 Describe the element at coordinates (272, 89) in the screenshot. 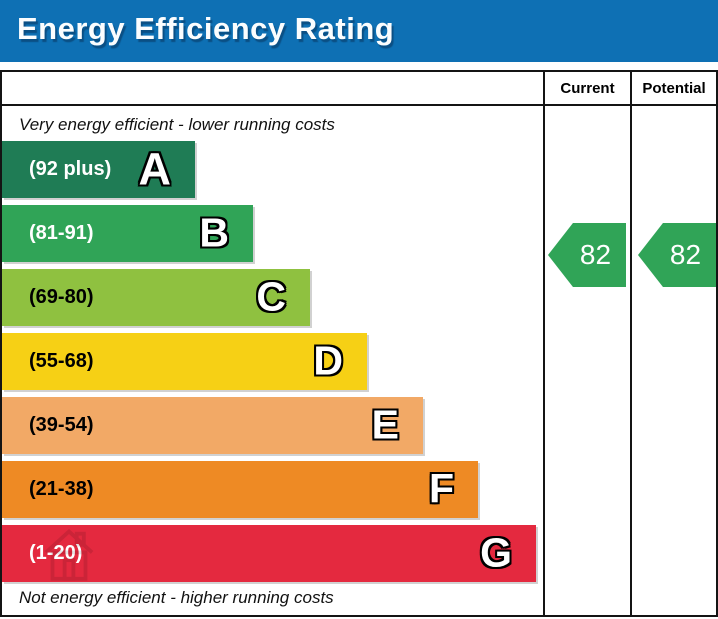

I see `bands-column-header` at that location.